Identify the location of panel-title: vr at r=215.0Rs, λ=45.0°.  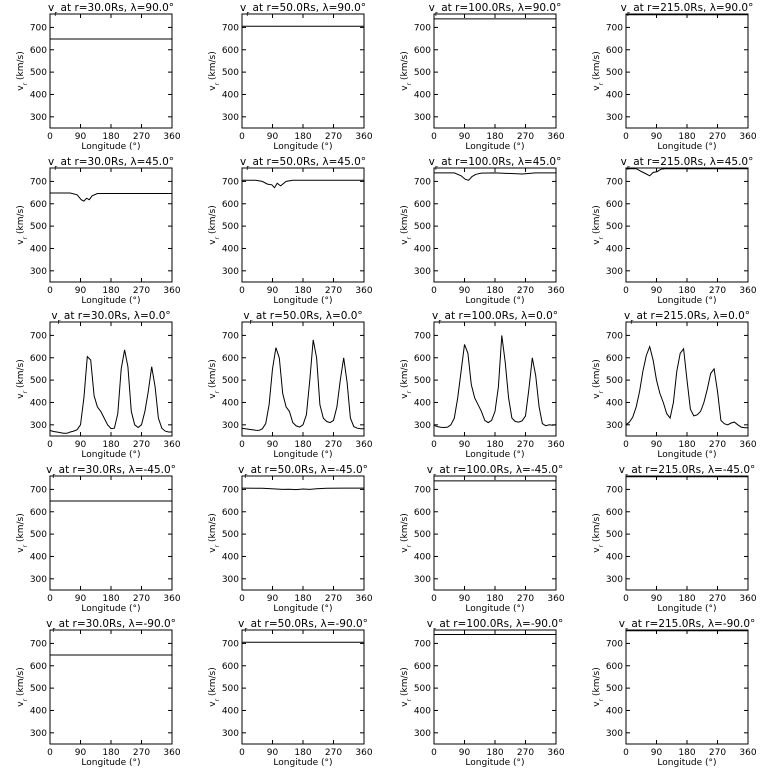
(687, 164).